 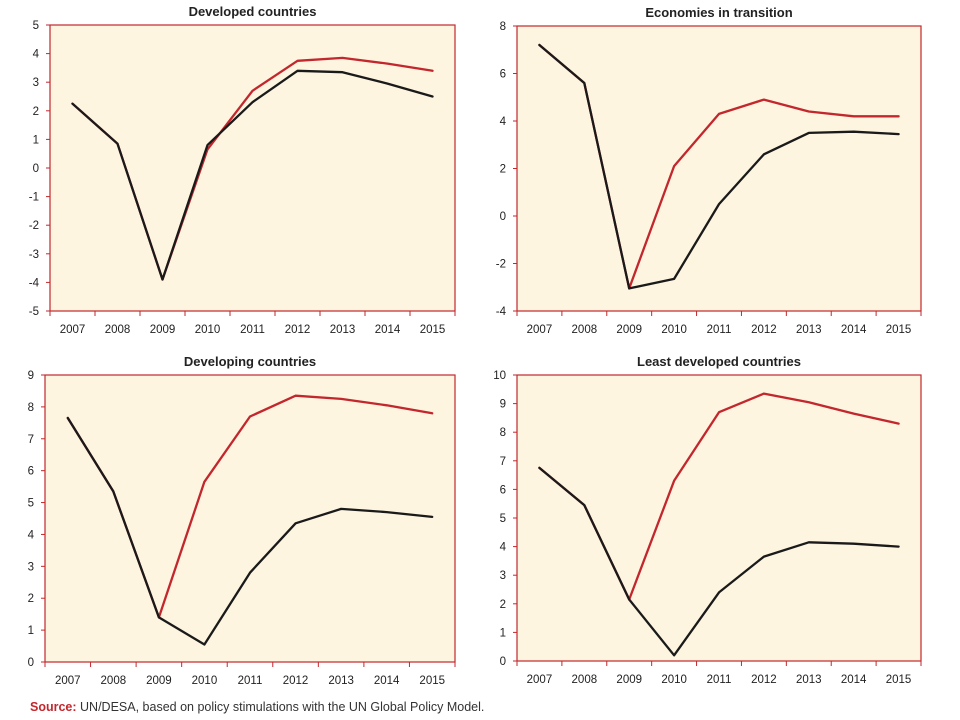 I want to click on chart-title: Least developed countries, so click(x=719, y=361).